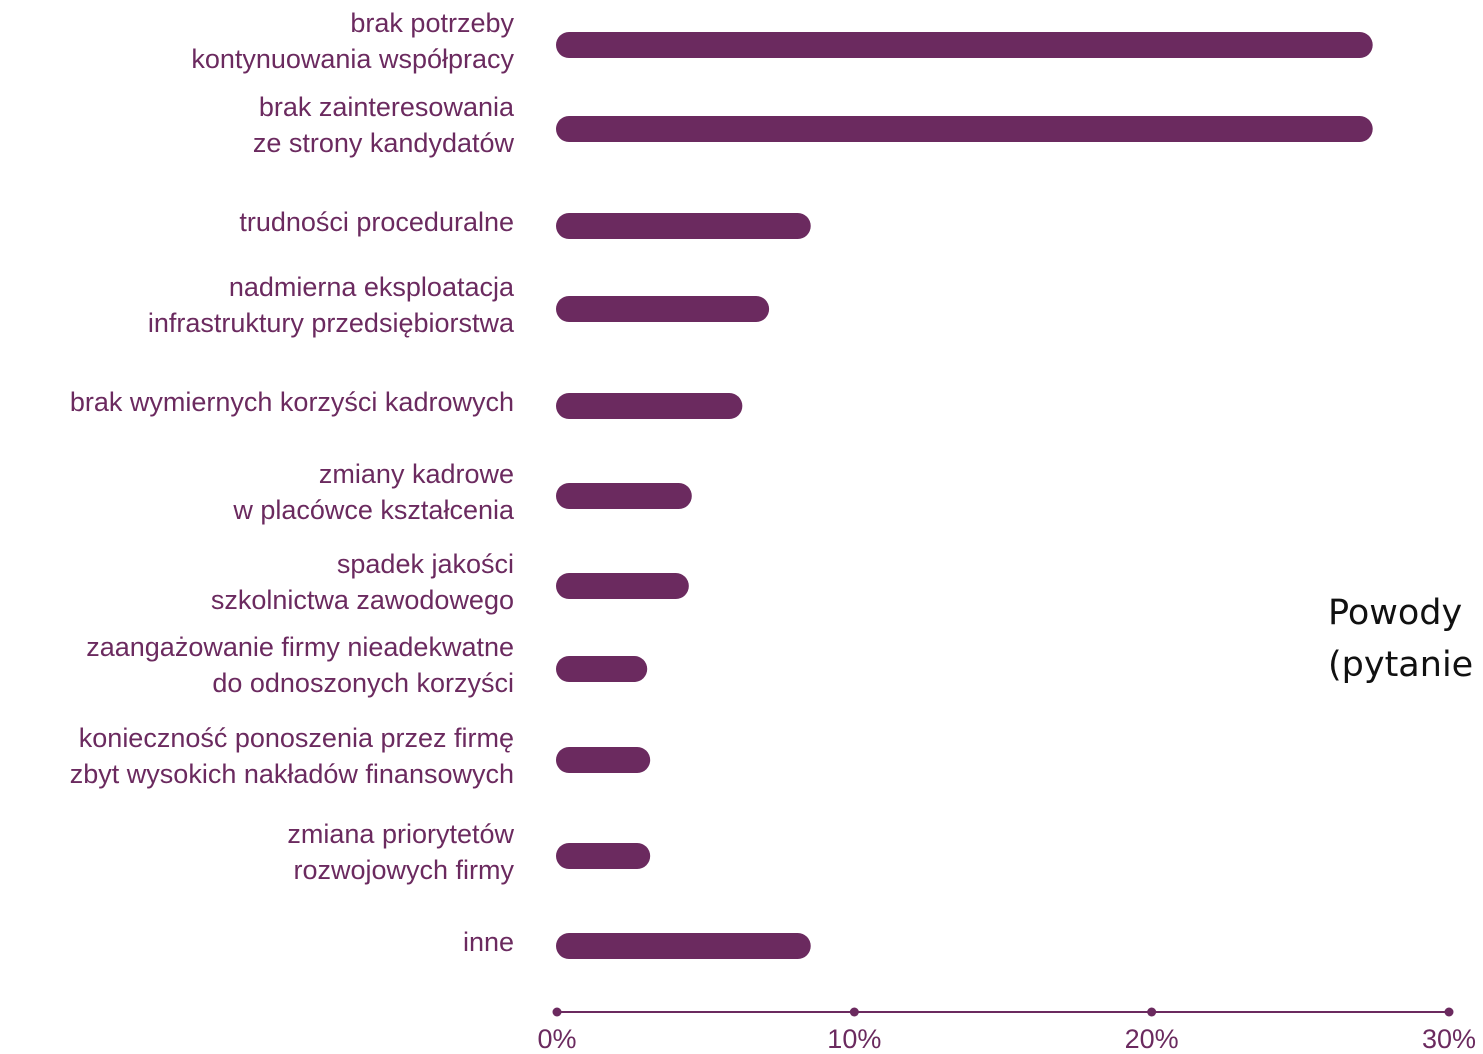 The image size is (1483, 1054). Describe the element at coordinates (416, 474) in the screenshot. I see `category-label: zmiany kadrowe` at that location.